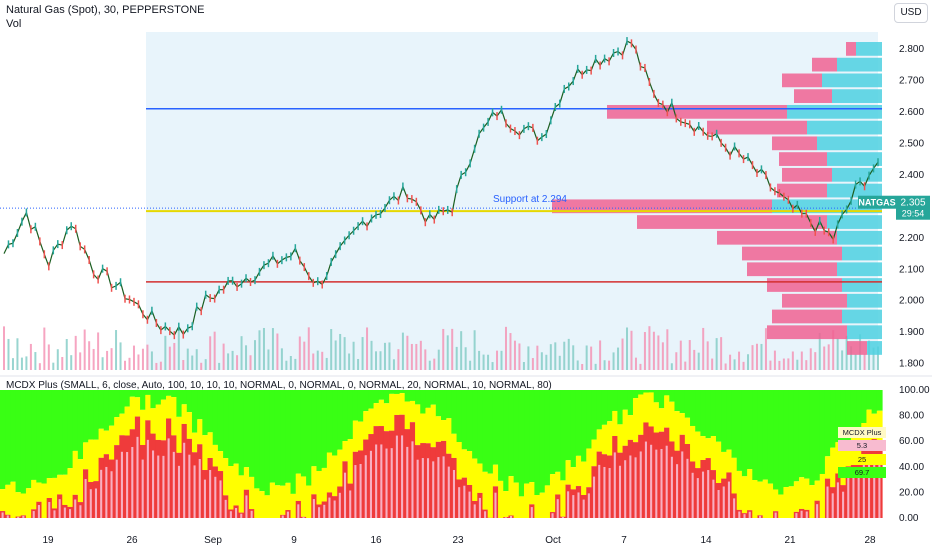 The image size is (932, 550). I want to click on x-tick-label: Sep, so click(213, 540).